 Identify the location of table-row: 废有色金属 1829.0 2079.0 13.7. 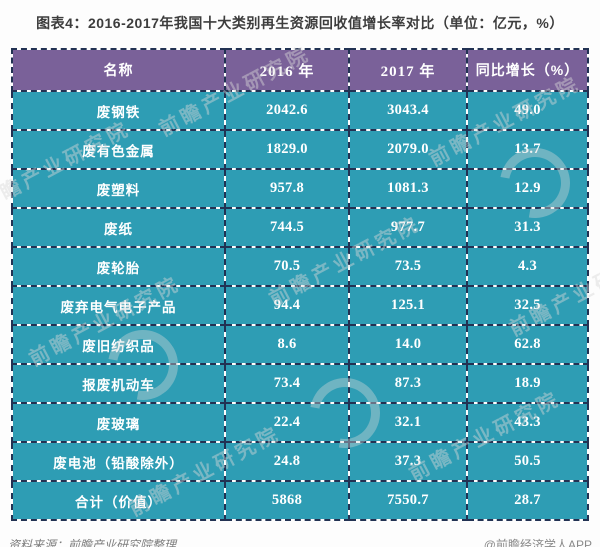
(299, 149).